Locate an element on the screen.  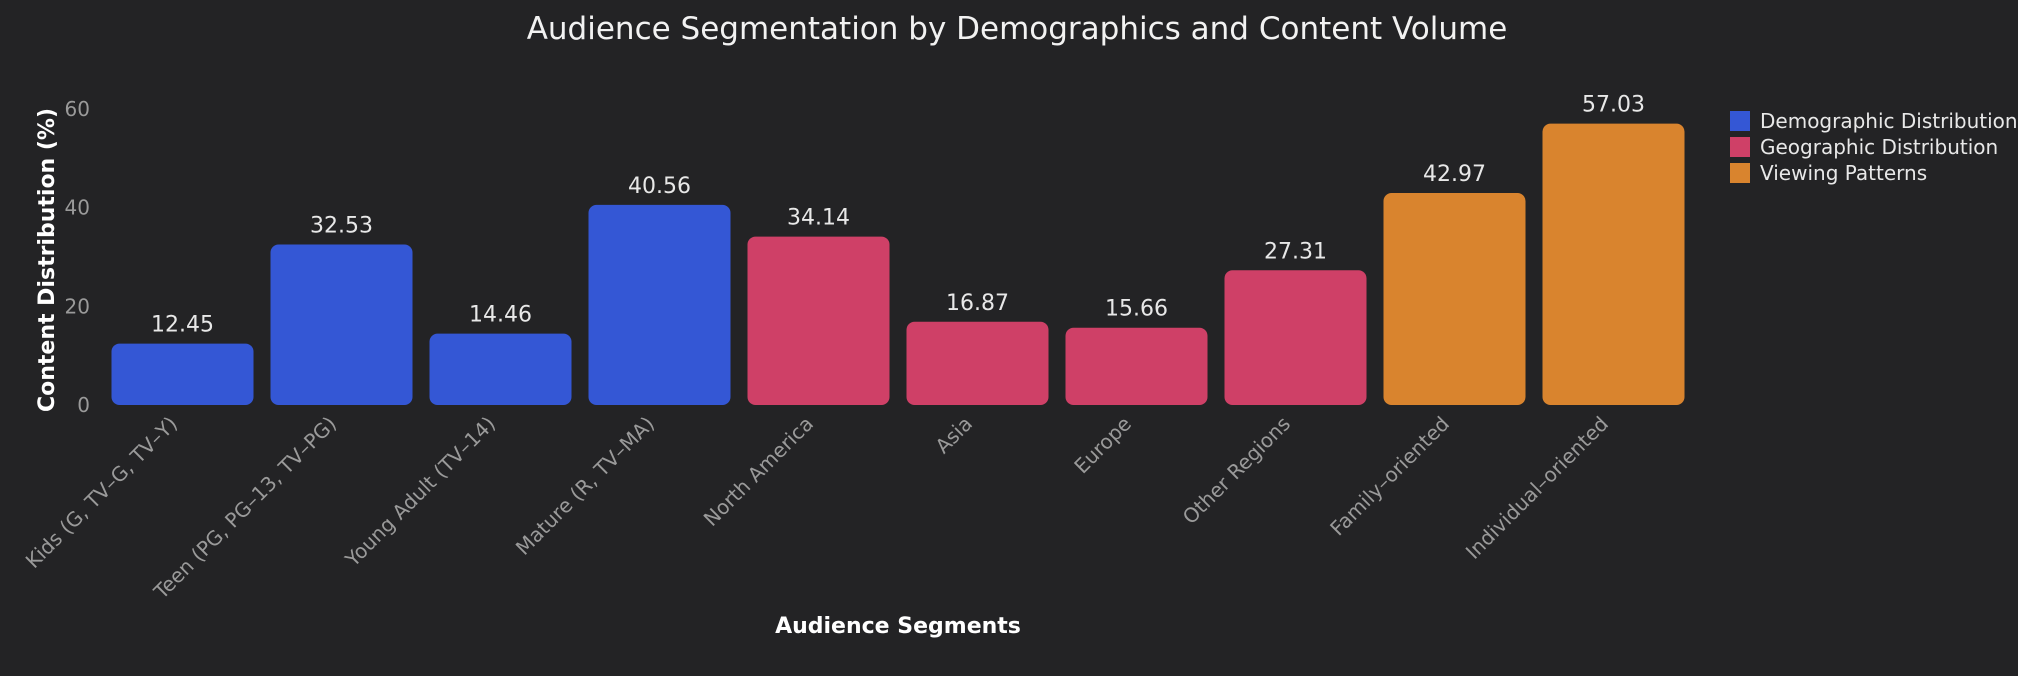
y-tick-label: 40 is located at coordinates (77, 208).